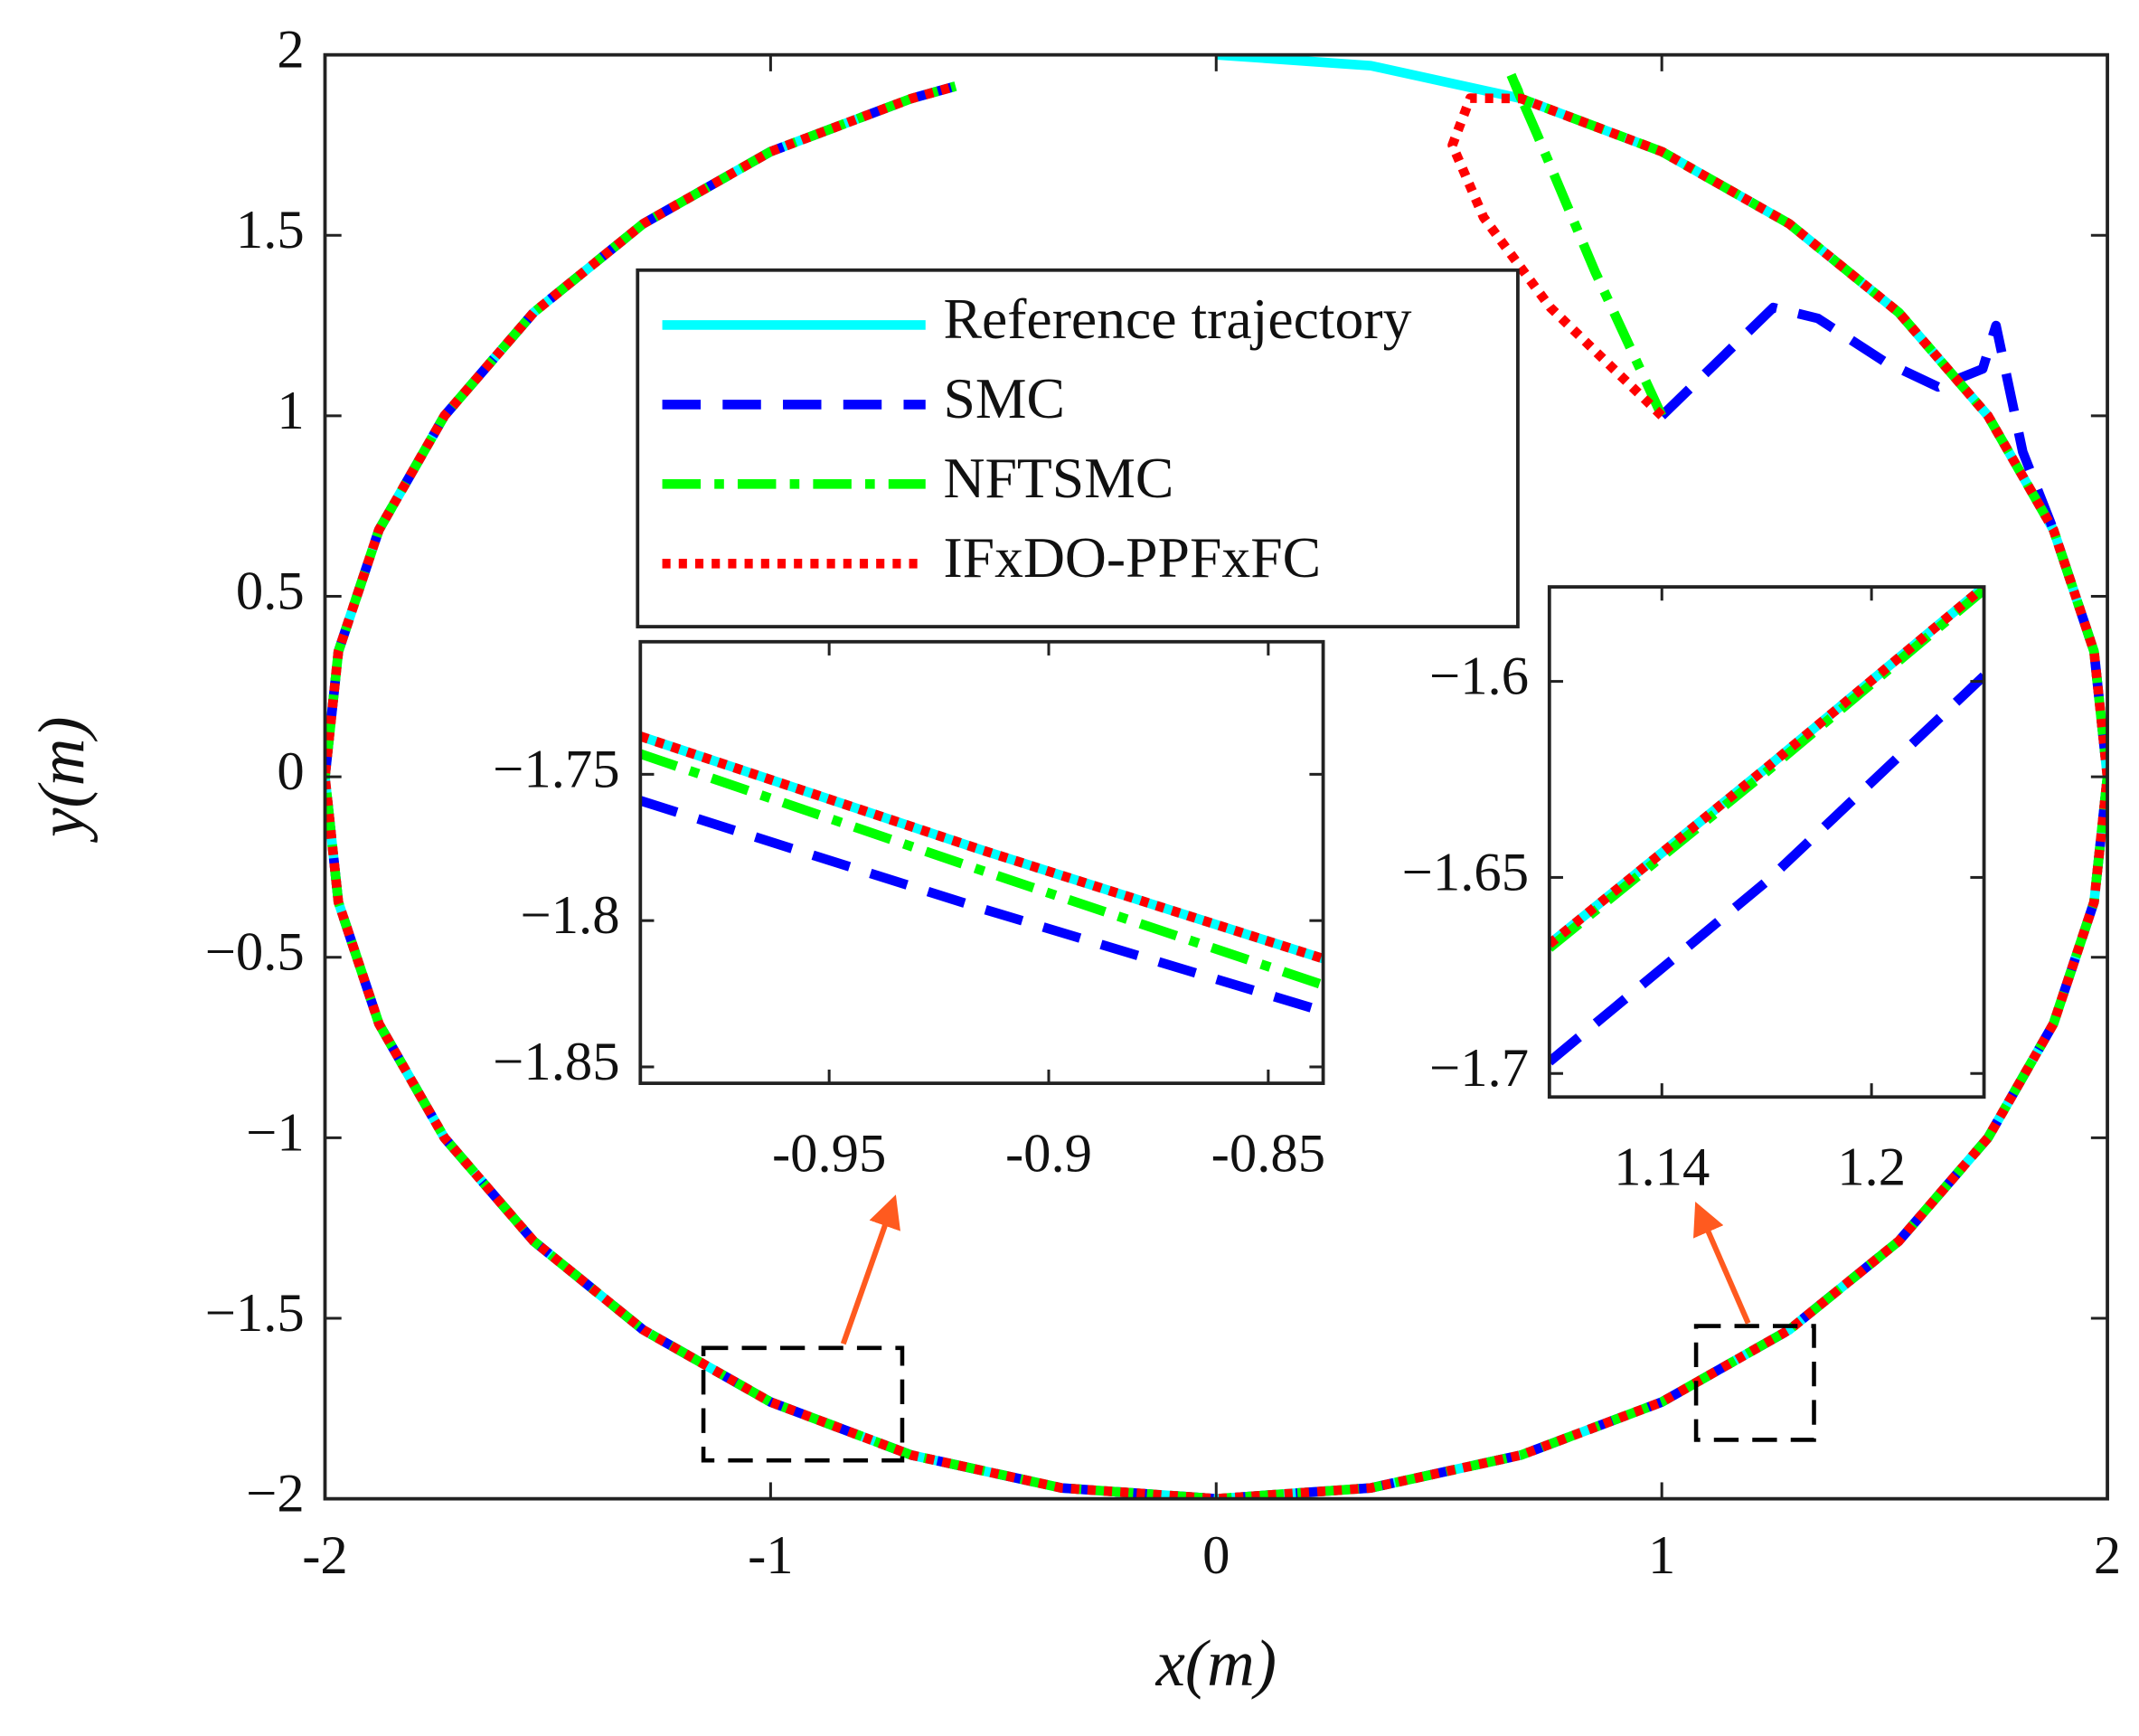  I want to click on inset-axes: -0.95 -0.9 -0.85 −1.85 −1.8 −1.75, so click(909, 912).